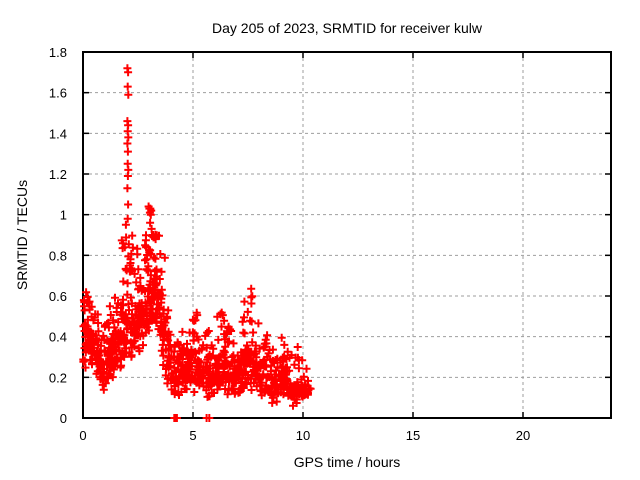  Describe the element at coordinates (58, 93) in the screenshot. I see `y-tick-label: 1.6` at that location.